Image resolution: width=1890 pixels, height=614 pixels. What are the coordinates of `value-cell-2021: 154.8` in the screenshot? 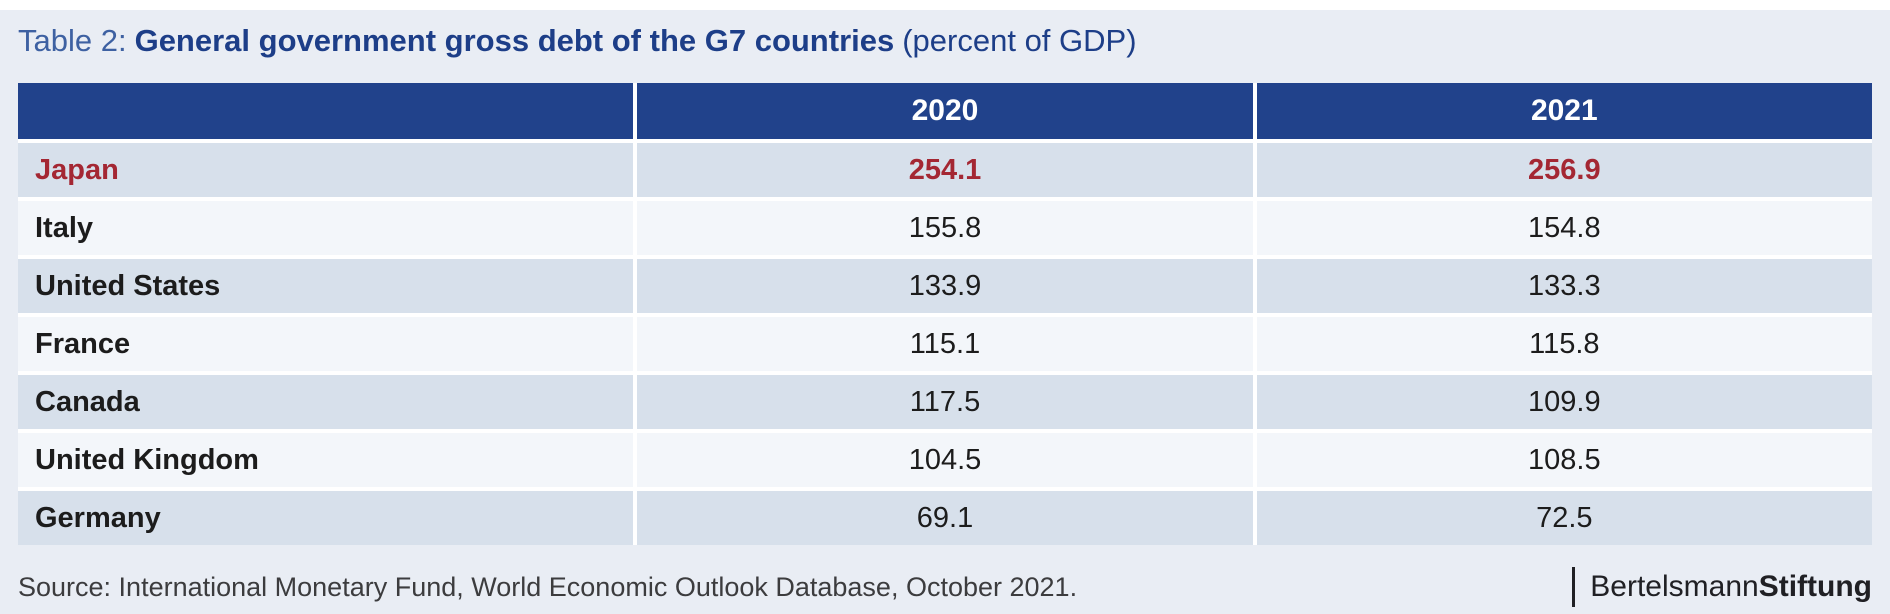 It's located at (1564, 228).